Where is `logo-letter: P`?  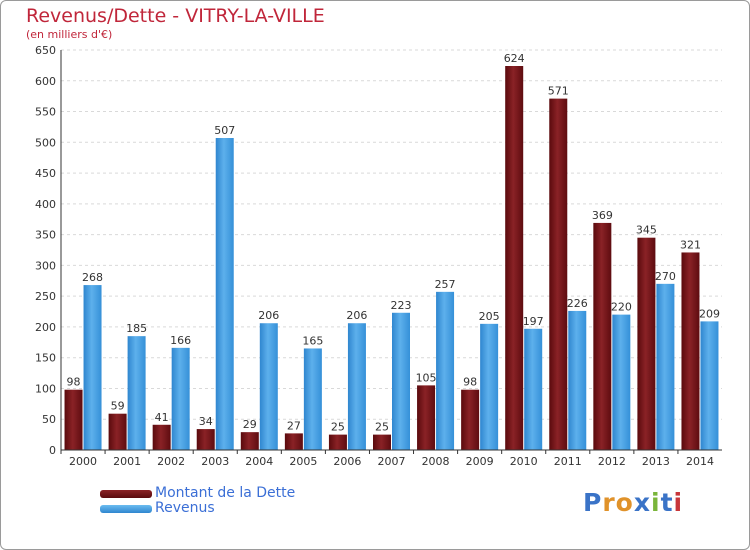
logo-letter: P is located at coordinates (593, 502).